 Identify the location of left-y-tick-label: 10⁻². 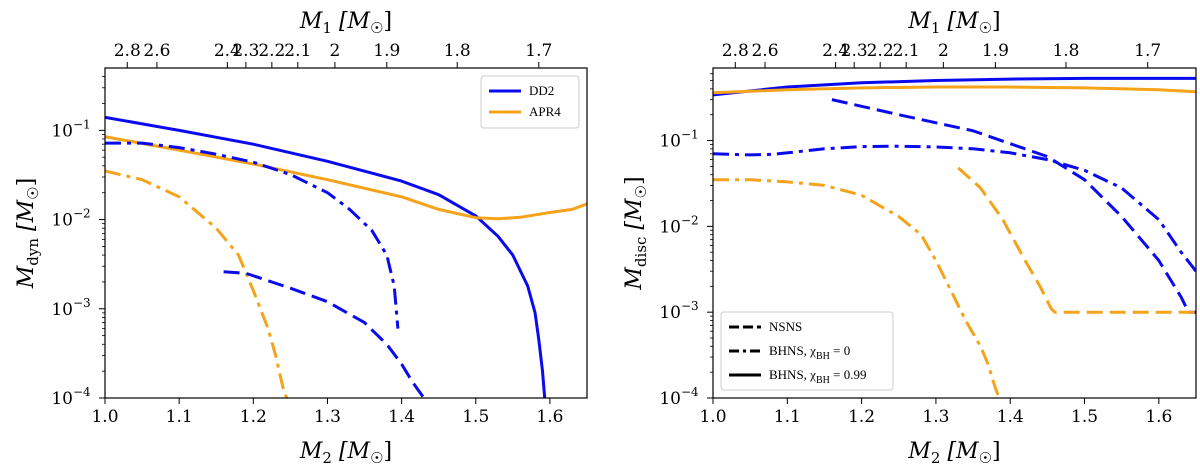
(70, 219).